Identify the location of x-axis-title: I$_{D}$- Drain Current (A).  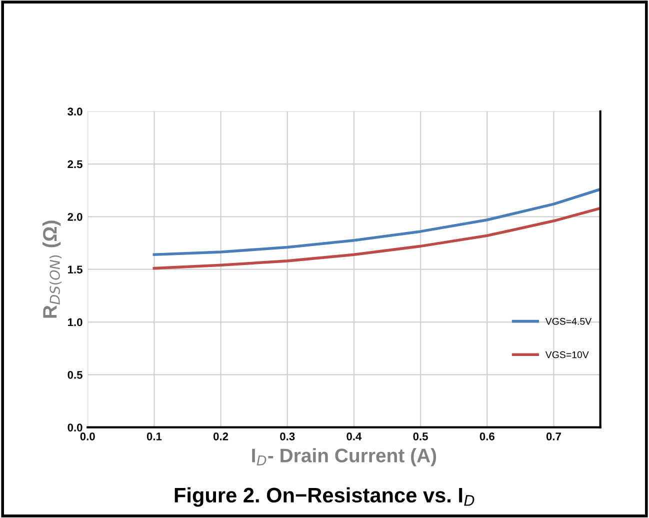
(344, 457).